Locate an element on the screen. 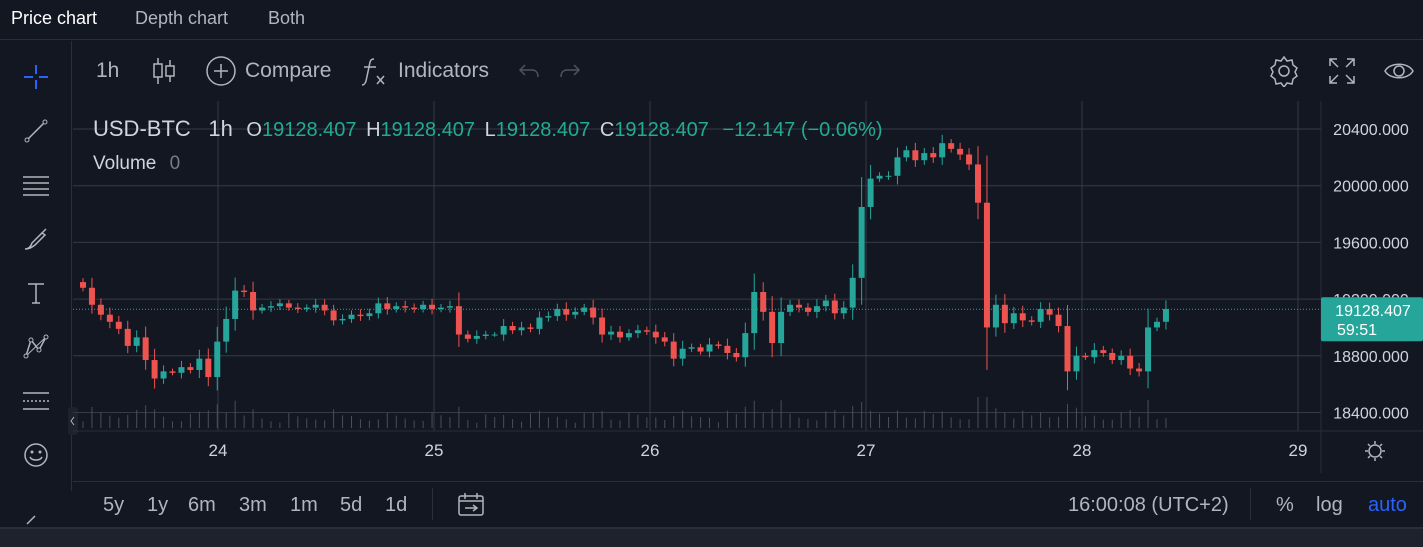 The height and width of the screenshot is (547, 1423). settings-gear-icon is located at coordinates (1284, 71).